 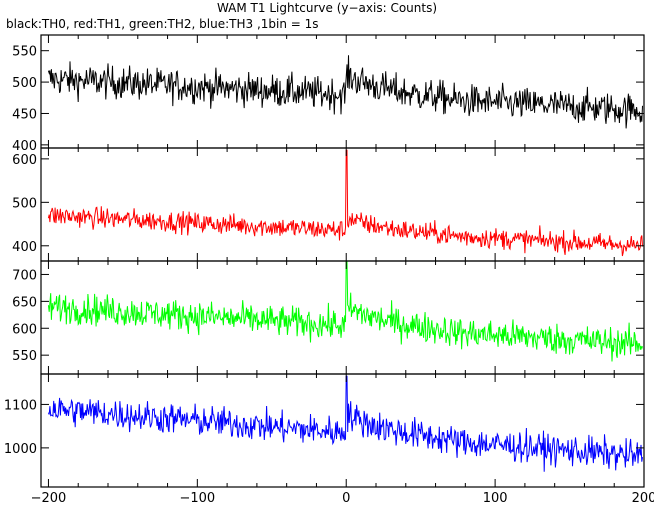 I want to click on y-tick-label: 1100, so click(x=20, y=405).